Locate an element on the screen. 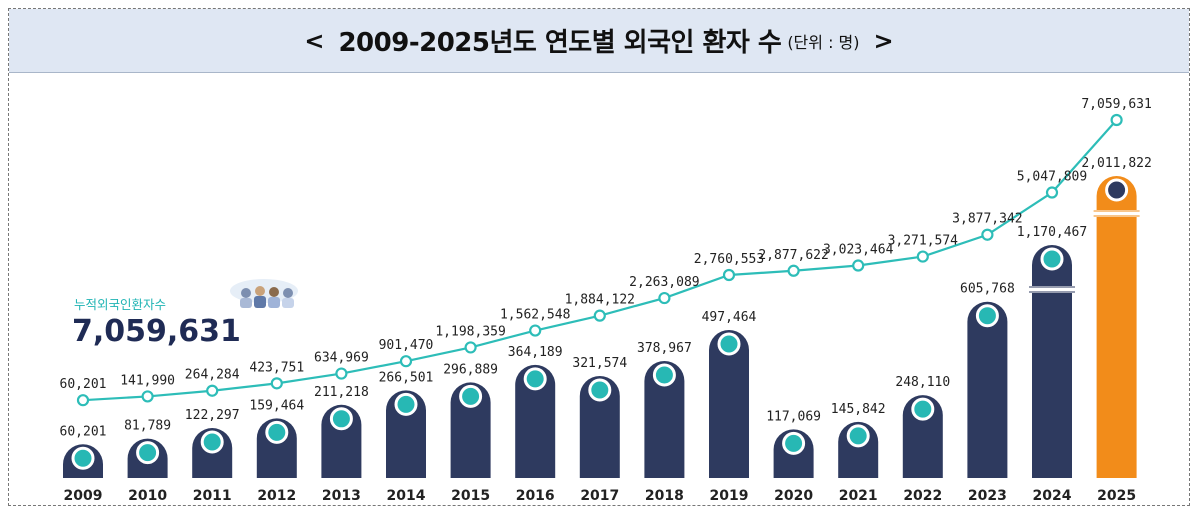 The height and width of the screenshot is (515, 1200). line-value-label: 2,263,089 is located at coordinates (664, 282).